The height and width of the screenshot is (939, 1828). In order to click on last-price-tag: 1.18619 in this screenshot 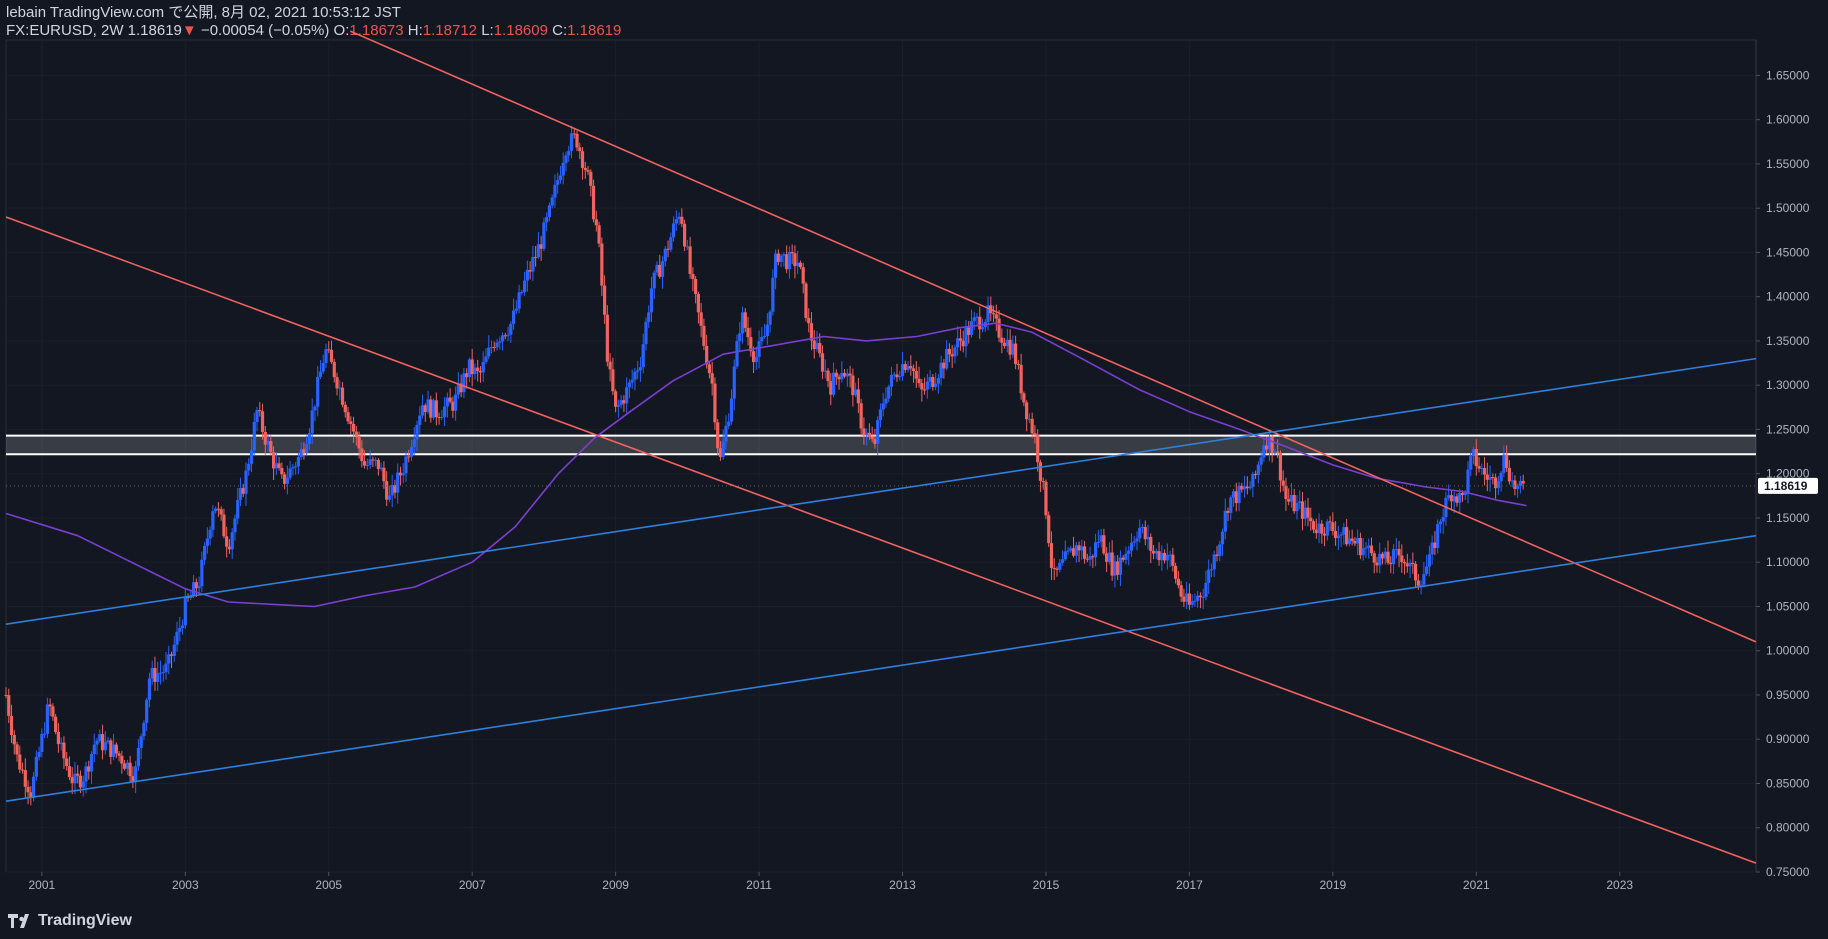, I will do `click(912, 485)`.